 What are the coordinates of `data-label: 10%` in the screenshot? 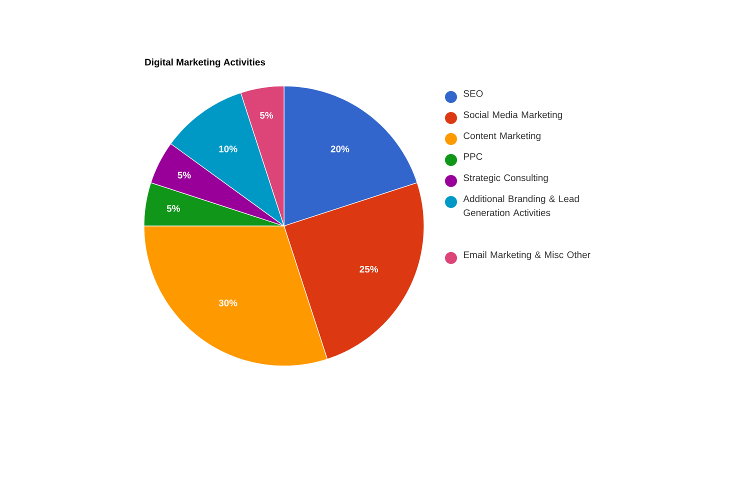 It's located at (228, 149).